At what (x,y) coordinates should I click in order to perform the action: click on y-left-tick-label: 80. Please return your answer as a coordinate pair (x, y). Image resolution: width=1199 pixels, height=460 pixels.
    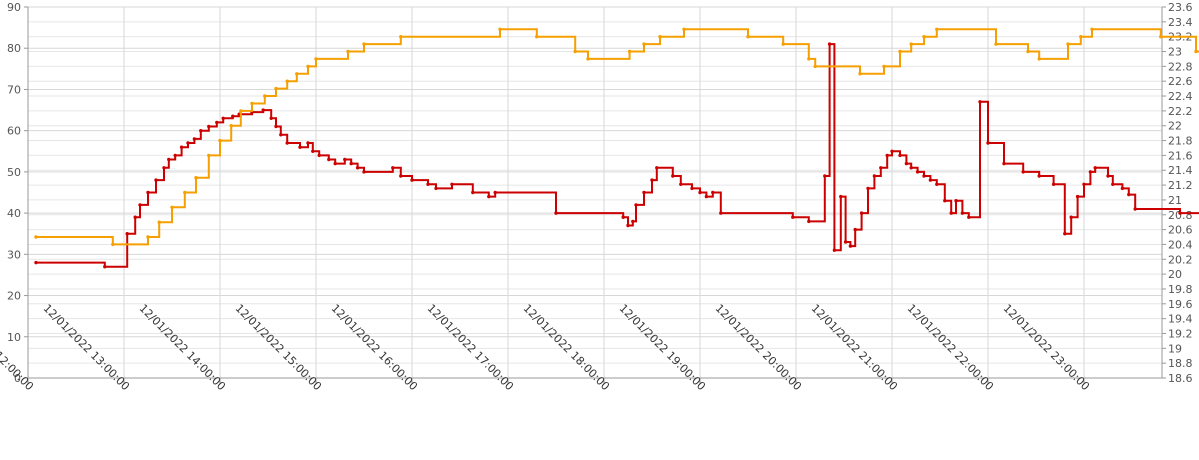
    Looking at the image, I should click on (14, 48).